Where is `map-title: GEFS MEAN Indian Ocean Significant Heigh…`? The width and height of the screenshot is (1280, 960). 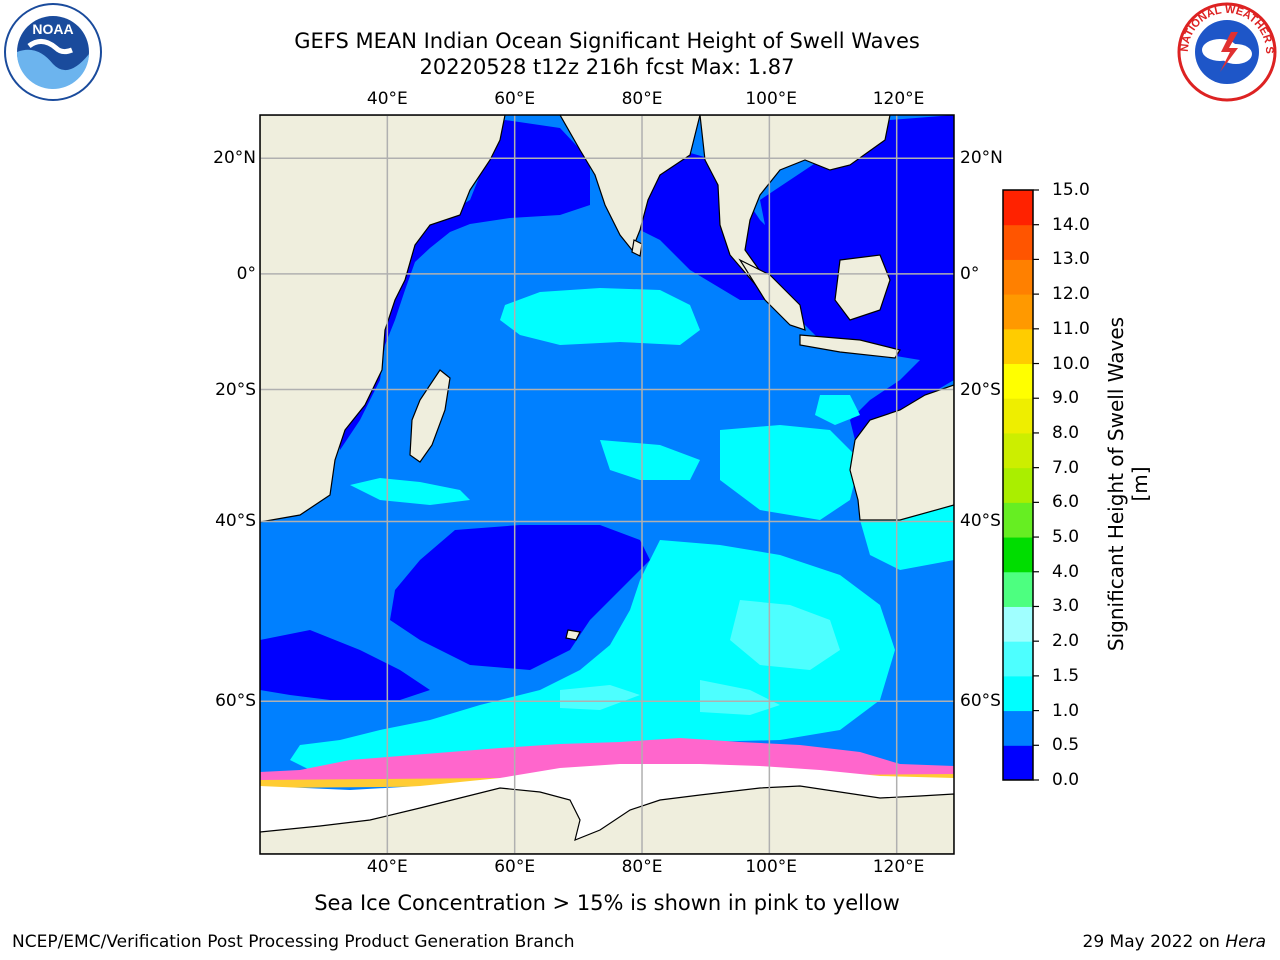
map-title: GEFS MEAN Indian Ocean Significant Heigh… is located at coordinates (607, 41).